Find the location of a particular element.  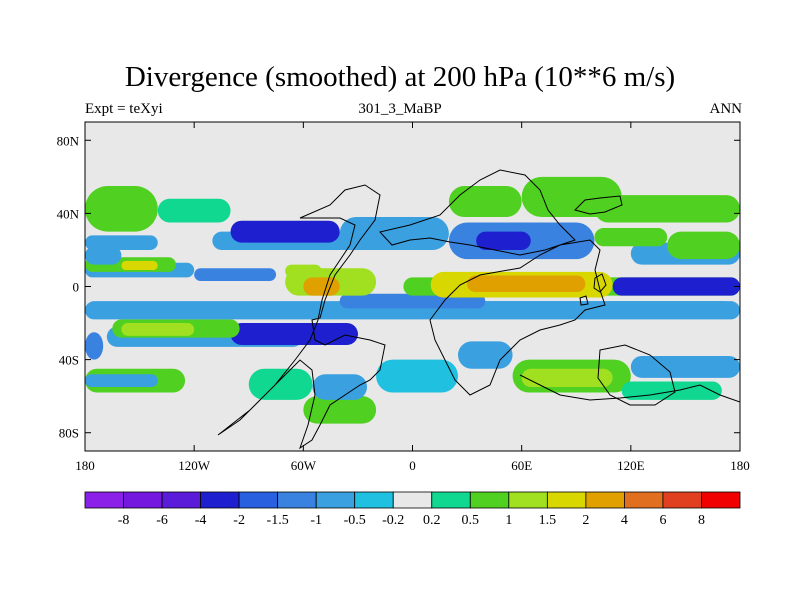

x-tick-label: 60E is located at coordinates (521, 465).